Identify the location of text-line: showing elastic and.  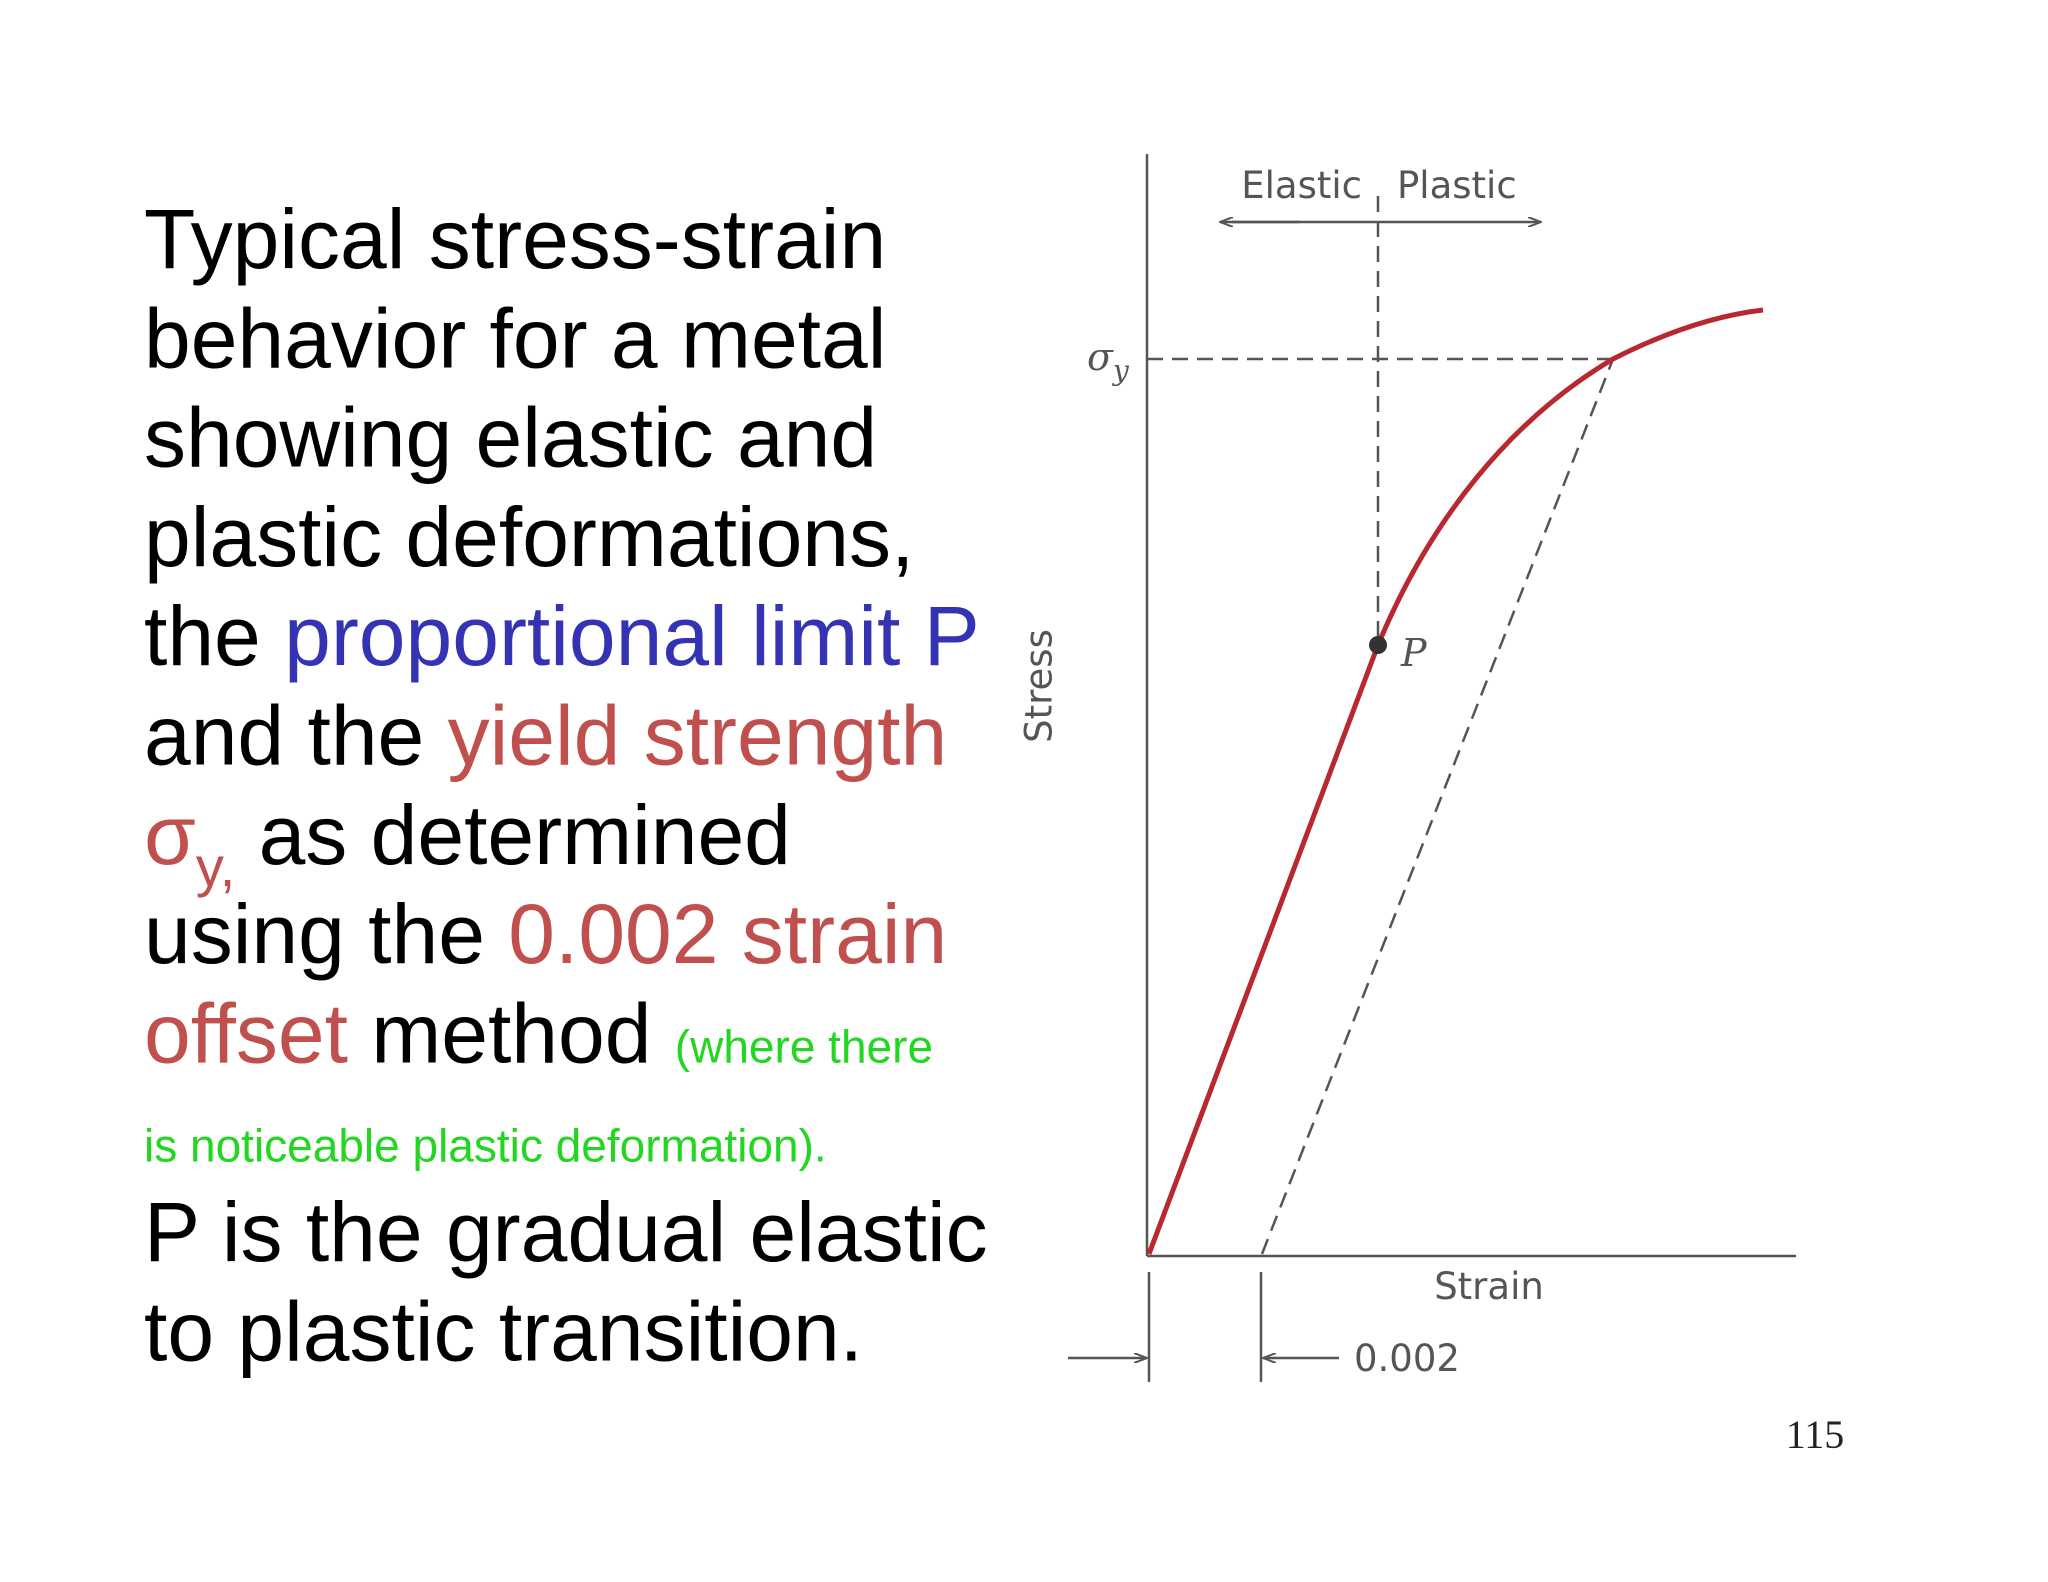
(510, 438).